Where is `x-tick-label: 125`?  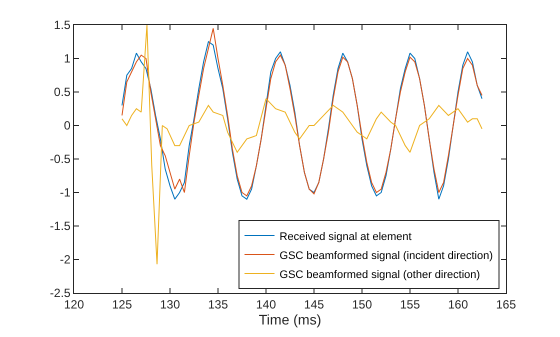 x-tick-label: 125 is located at coordinates (122, 304).